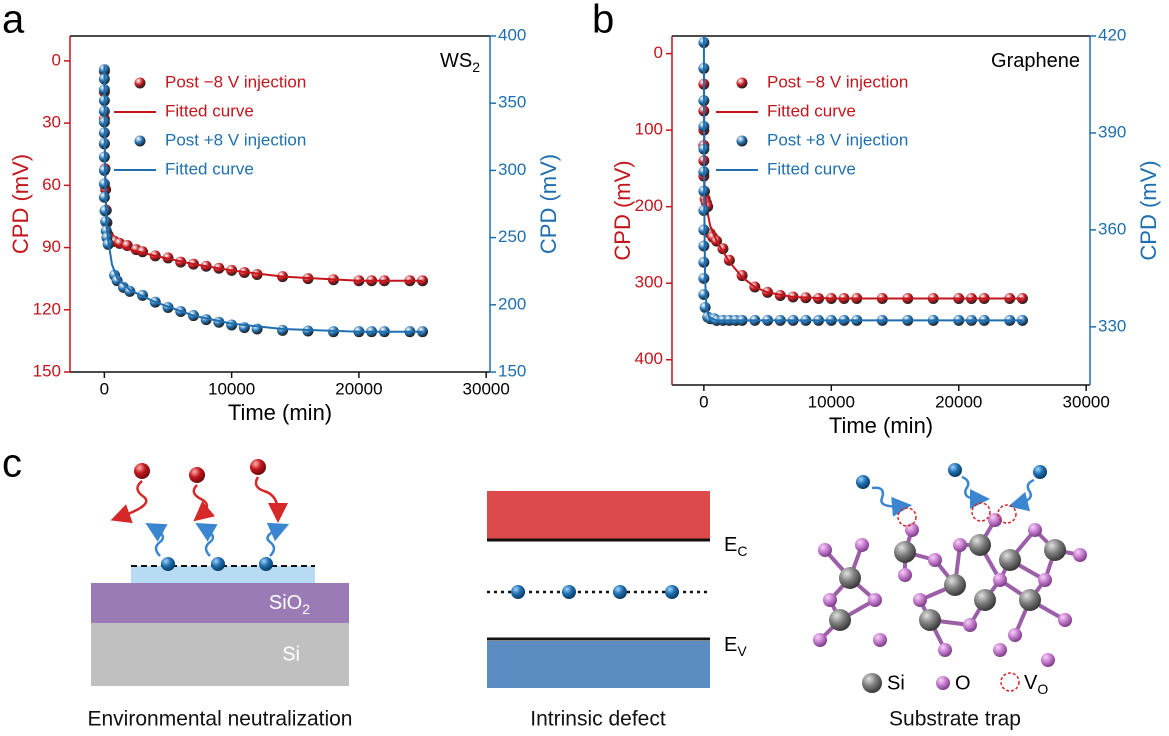 This screenshot has height=736, width=1169. What do you see at coordinates (512, 236) in the screenshot?
I see `y2-tick-label: 250` at bounding box center [512, 236].